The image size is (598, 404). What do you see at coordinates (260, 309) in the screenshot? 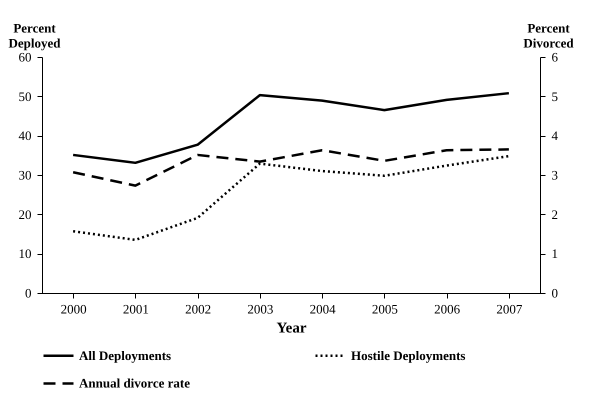
I see `x-tick-label: 2003` at bounding box center [260, 309].